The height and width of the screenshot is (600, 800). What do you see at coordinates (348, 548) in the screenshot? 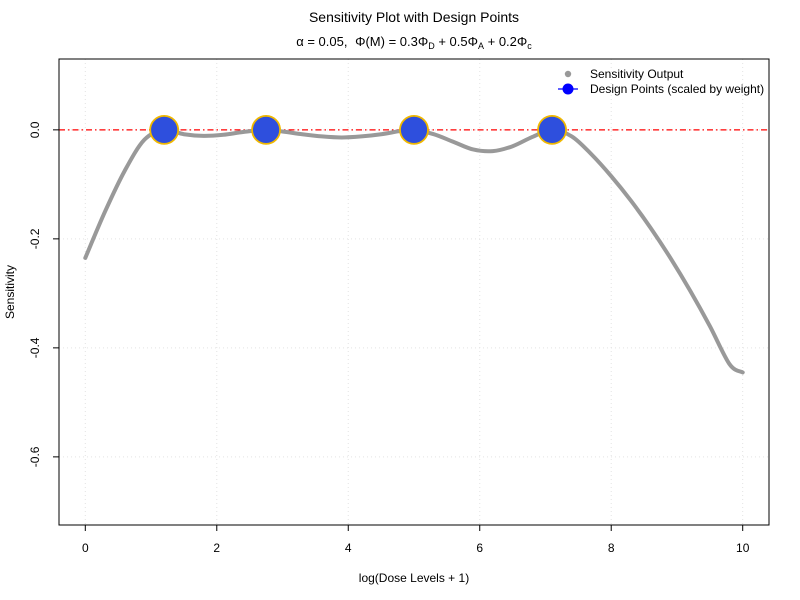
I see `x-tick-label: 4` at bounding box center [348, 548].